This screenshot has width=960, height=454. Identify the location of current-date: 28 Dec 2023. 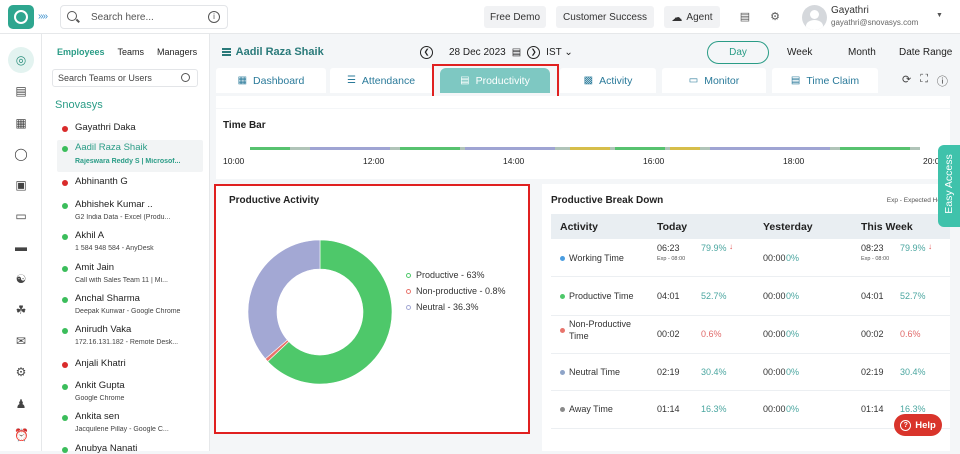
(477, 52).